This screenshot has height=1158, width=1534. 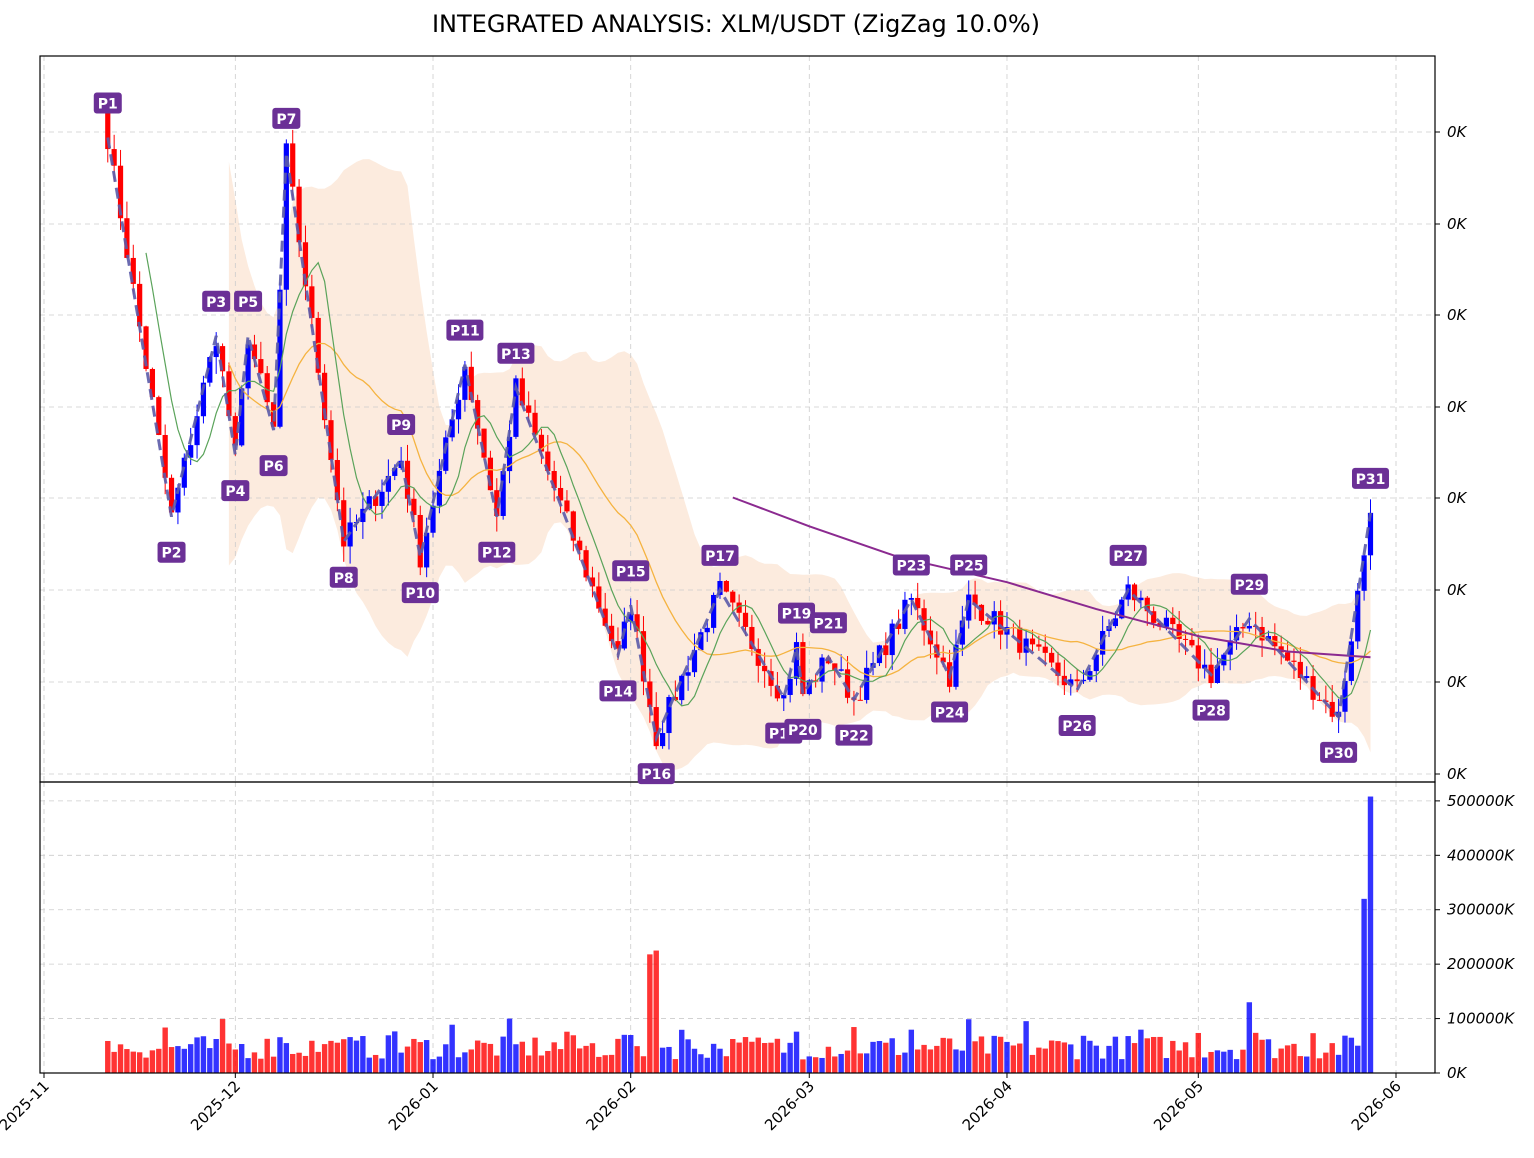 What do you see at coordinates (610, 1105) in the screenshot?
I see `date-tick-label: 2026-02` at bounding box center [610, 1105].